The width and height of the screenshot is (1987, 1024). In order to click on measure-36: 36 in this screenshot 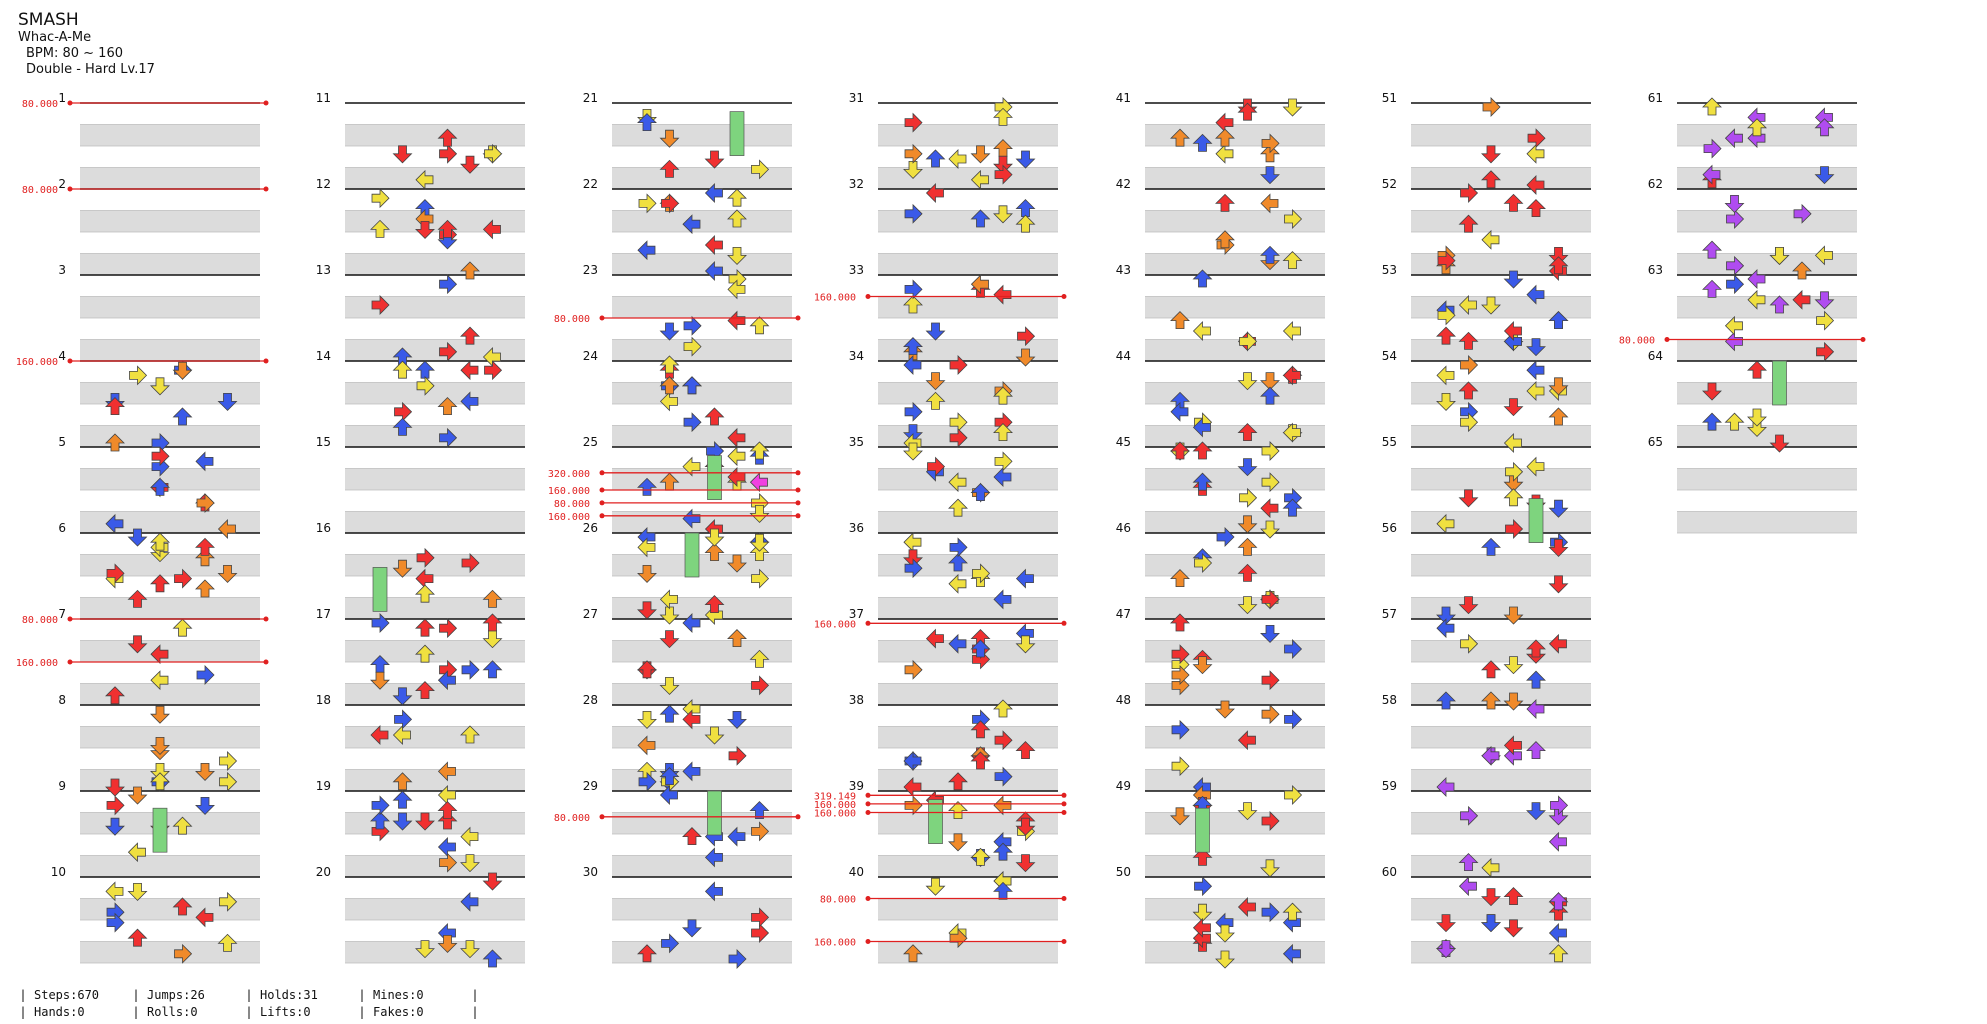, I will do `click(953, 570)`.